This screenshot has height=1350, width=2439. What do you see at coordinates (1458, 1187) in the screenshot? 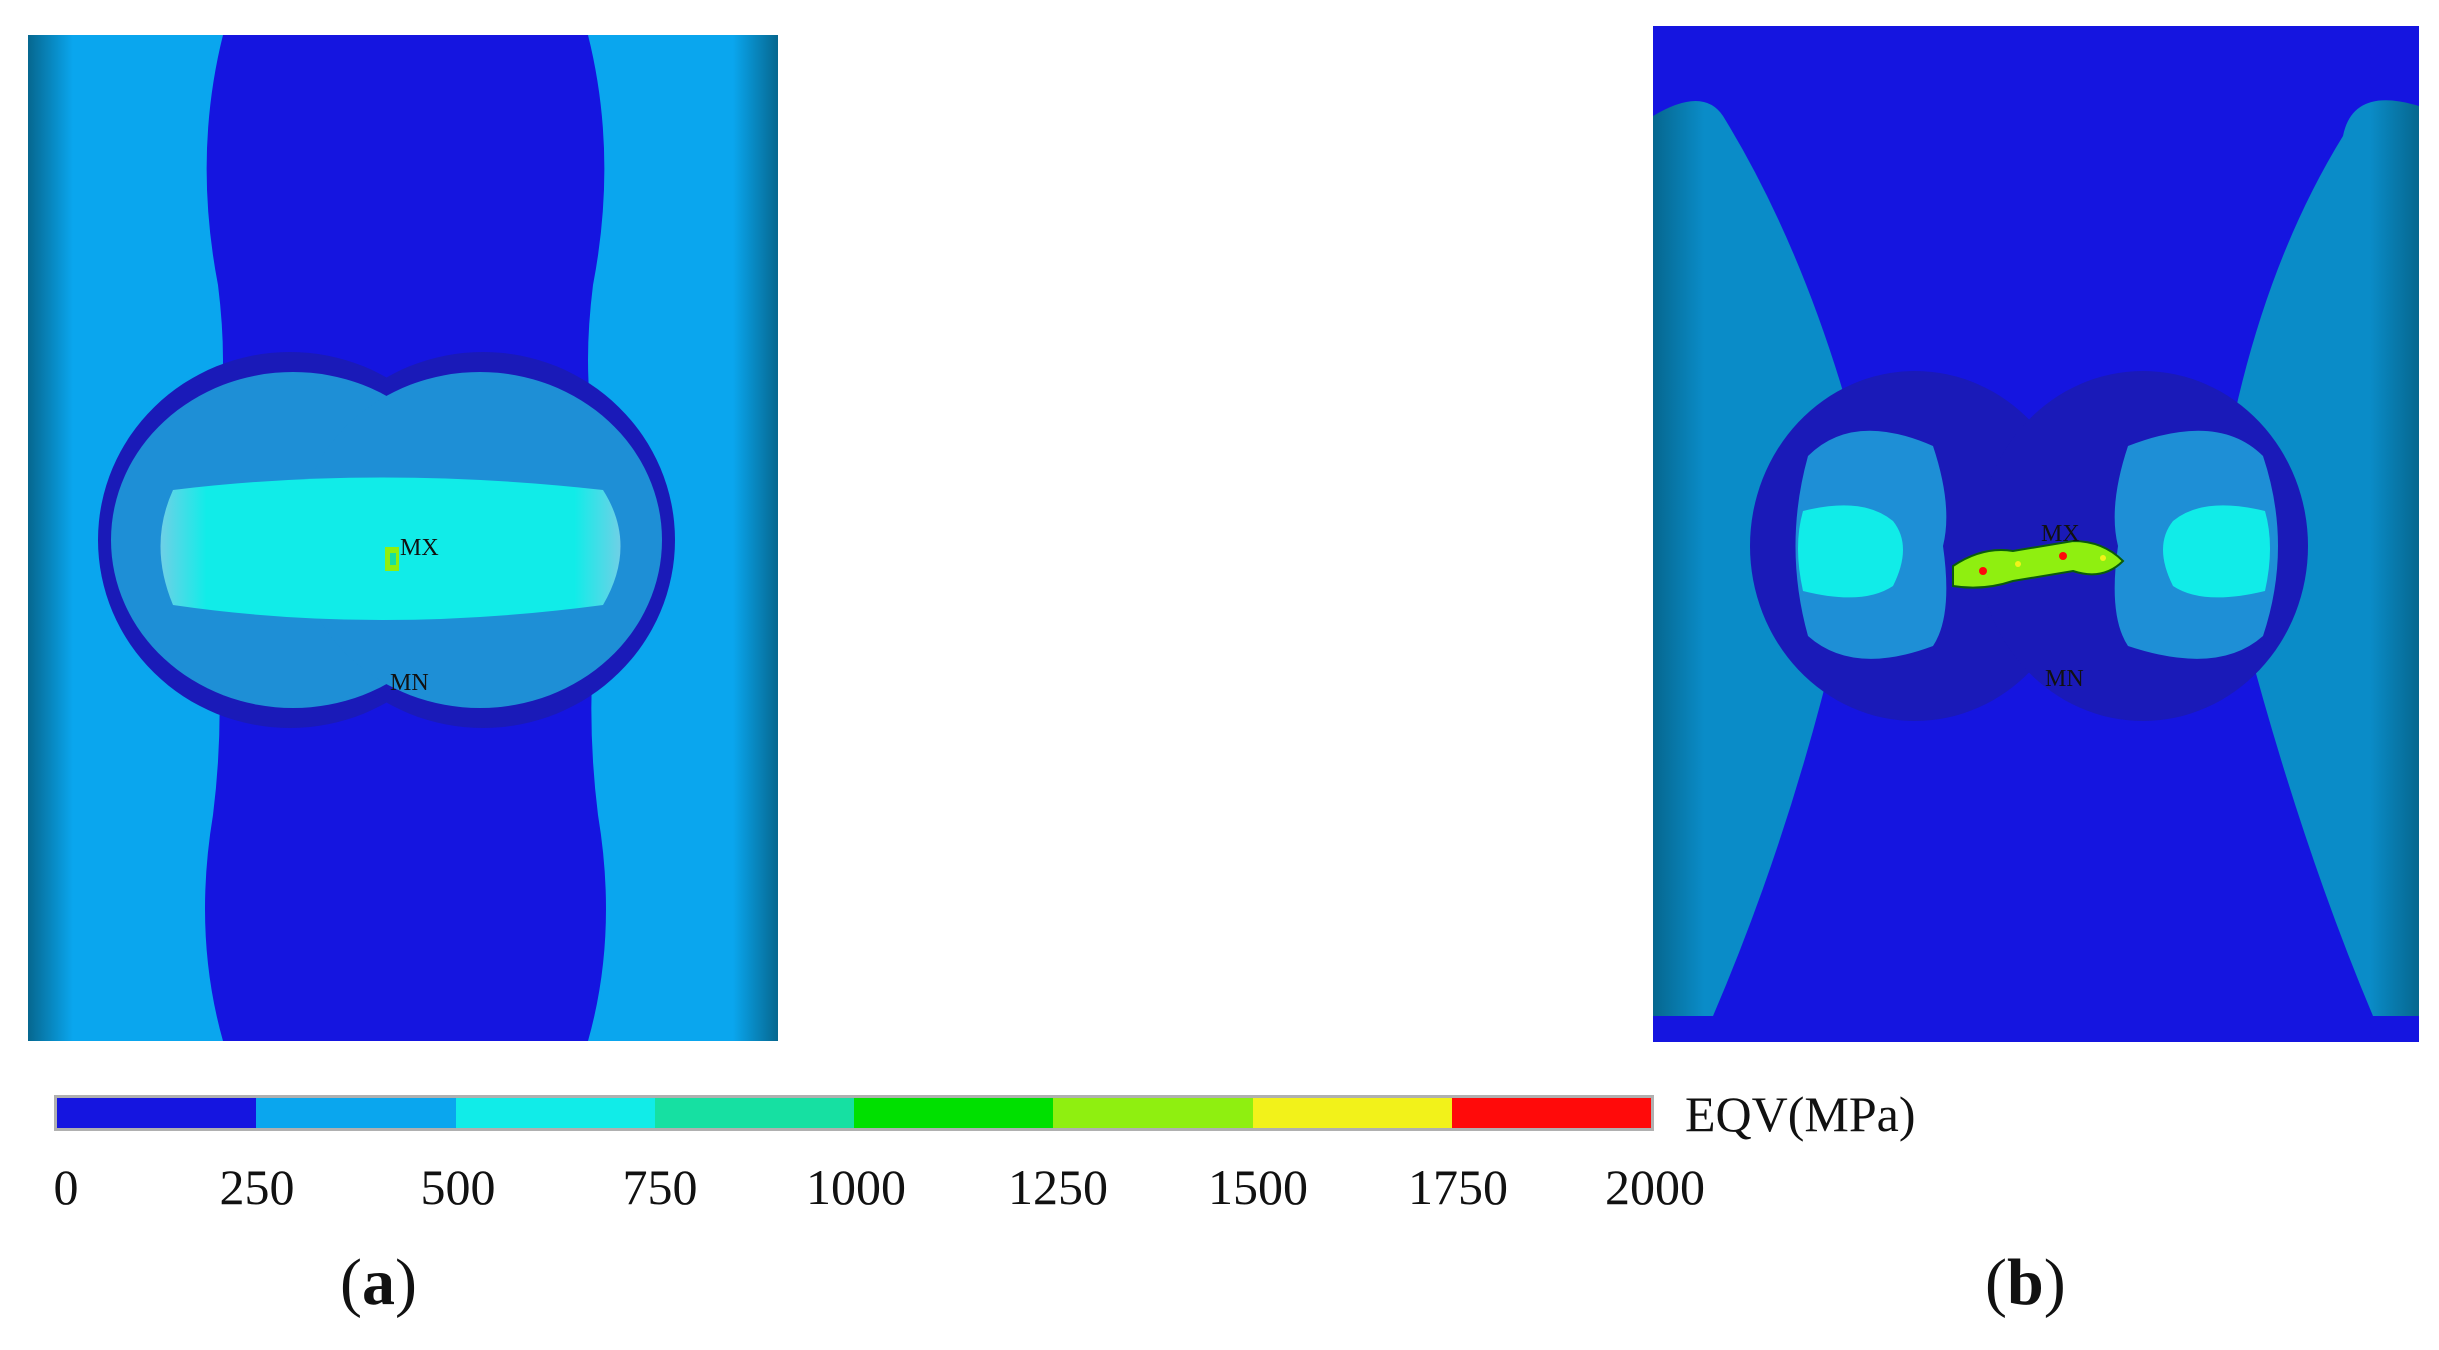
I see `colorbar-tick: 1750` at bounding box center [1458, 1187].